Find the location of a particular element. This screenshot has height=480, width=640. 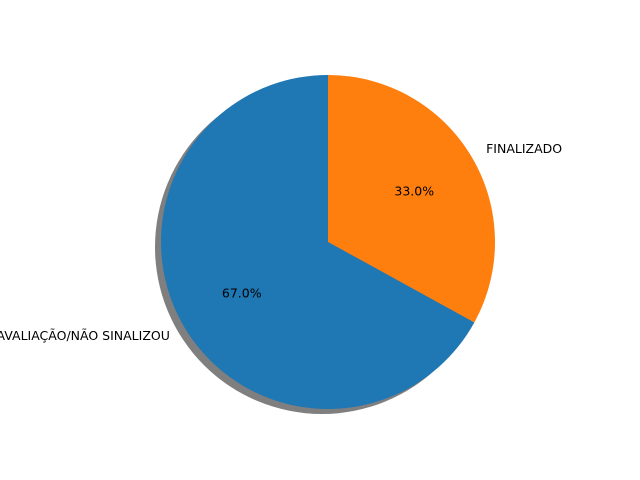

pie-category-label-0: FINALIZADO is located at coordinates (524, 148).